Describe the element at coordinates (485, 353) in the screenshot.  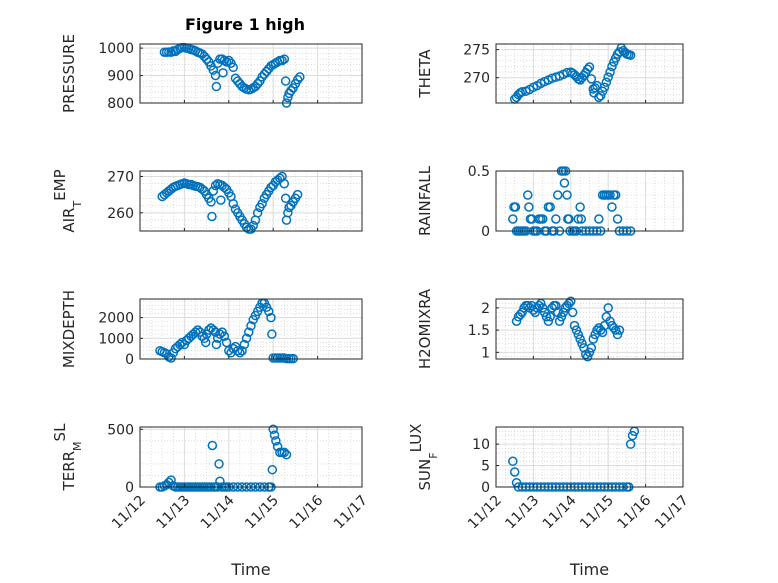
I see `y-tick-label: 1` at that location.